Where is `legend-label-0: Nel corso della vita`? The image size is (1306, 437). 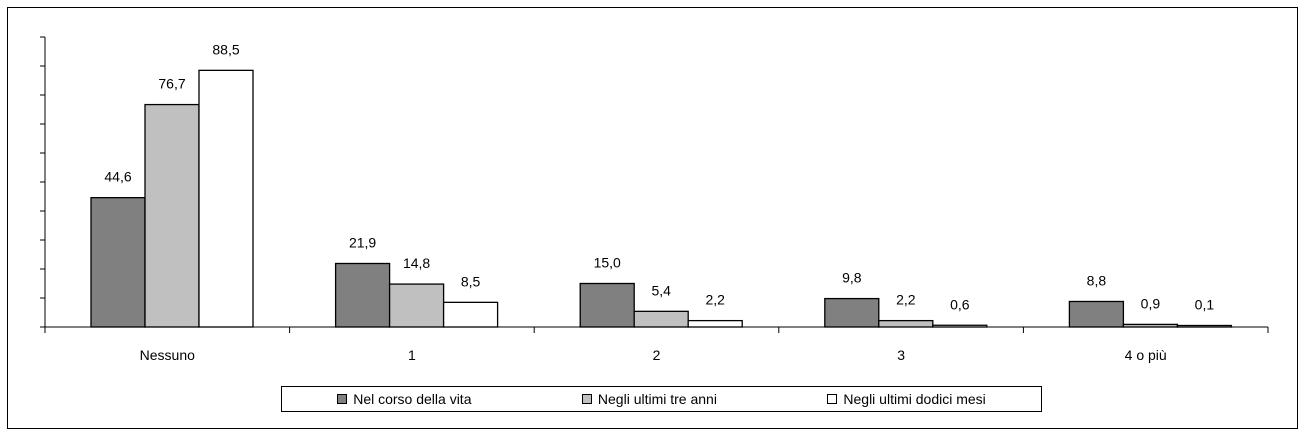 legend-label-0: Nel corso della vita is located at coordinates (412, 399).